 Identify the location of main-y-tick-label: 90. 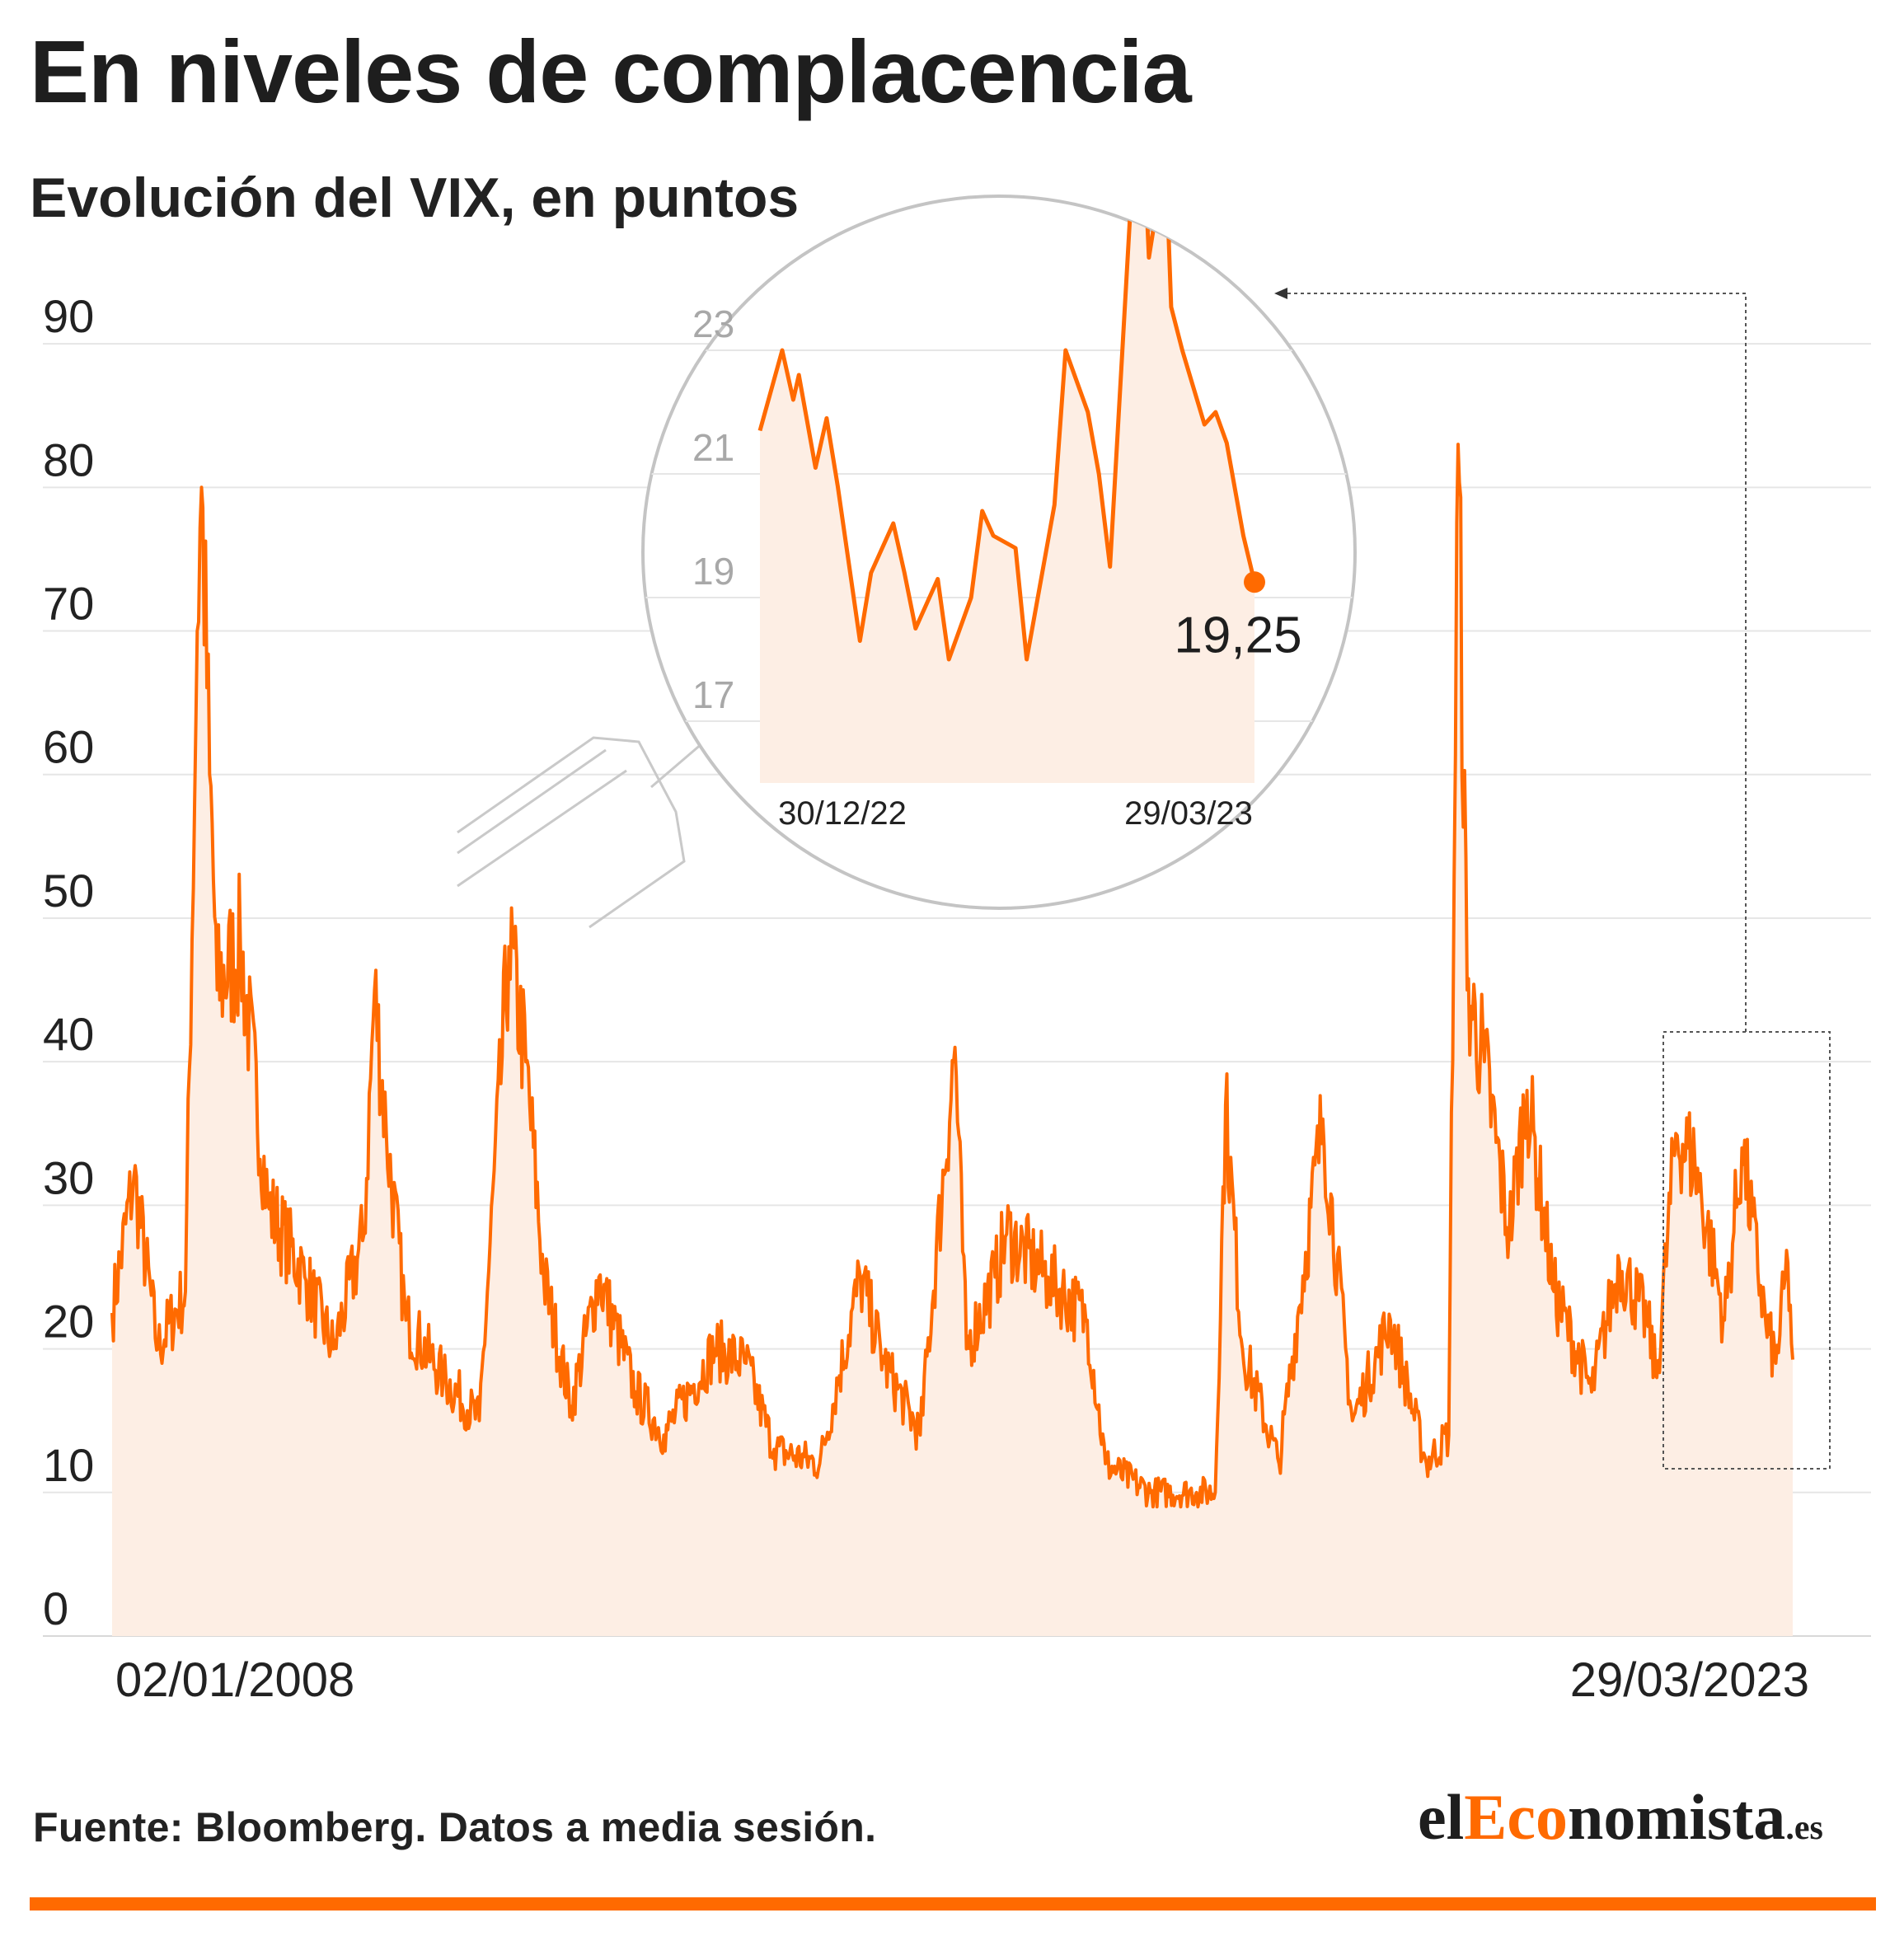
(68, 316).